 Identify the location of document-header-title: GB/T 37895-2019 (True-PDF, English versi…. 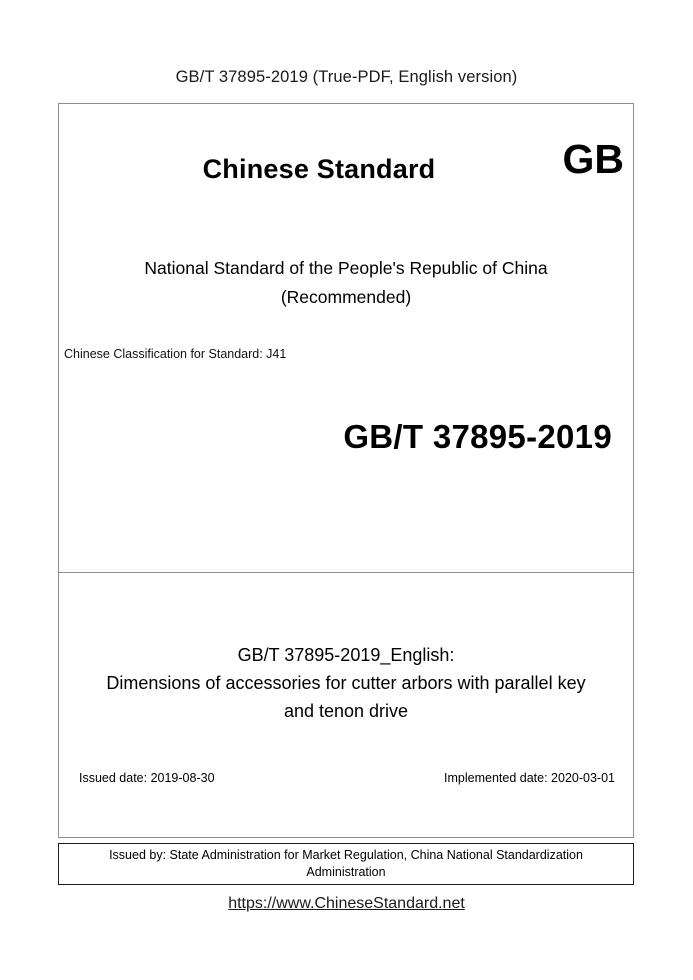
(346, 77).